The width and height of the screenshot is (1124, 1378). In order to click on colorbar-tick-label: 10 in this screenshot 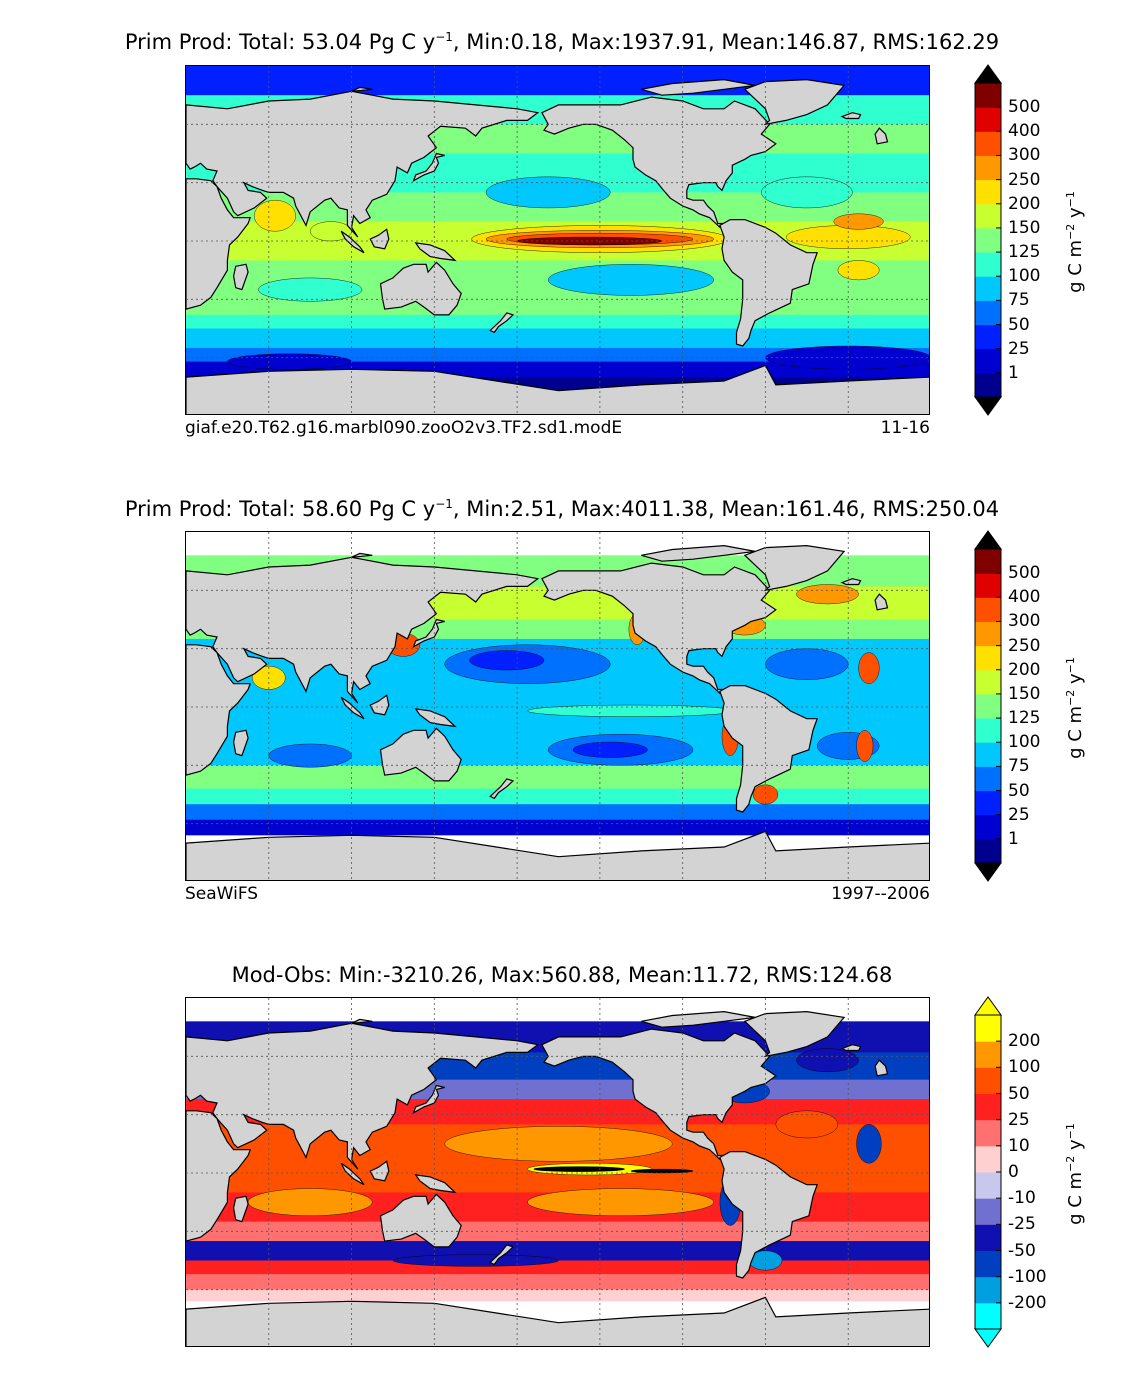, I will do `click(1019, 1145)`.